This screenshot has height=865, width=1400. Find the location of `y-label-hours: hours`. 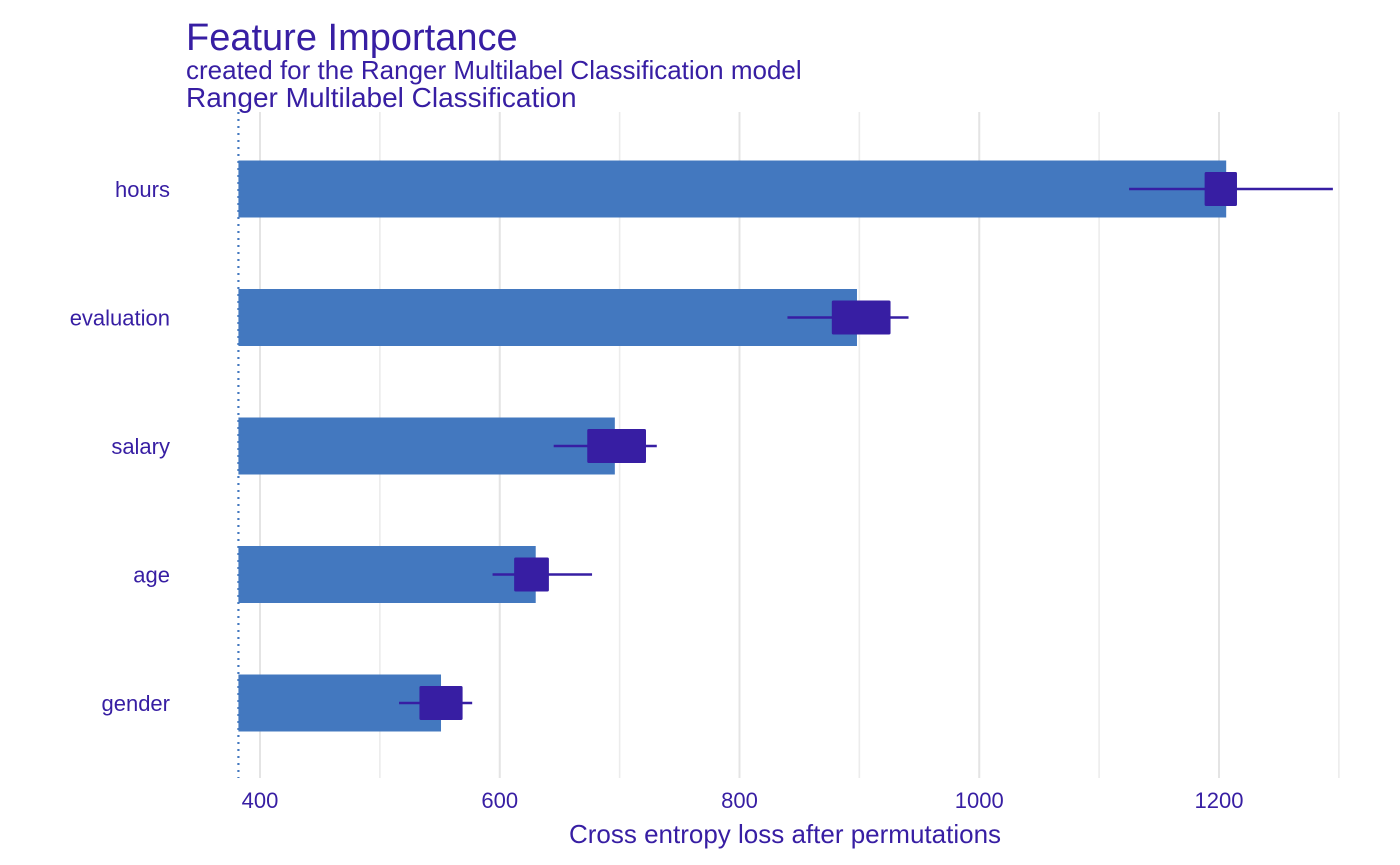

y-label-hours: hours is located at coordinates (142, 189).